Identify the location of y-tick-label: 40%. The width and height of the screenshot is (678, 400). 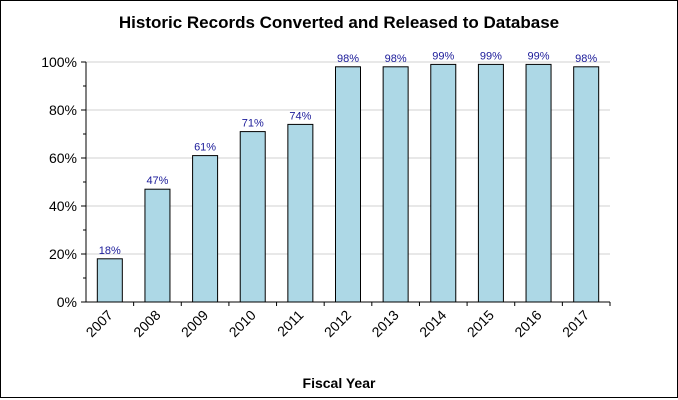
(63, 206).